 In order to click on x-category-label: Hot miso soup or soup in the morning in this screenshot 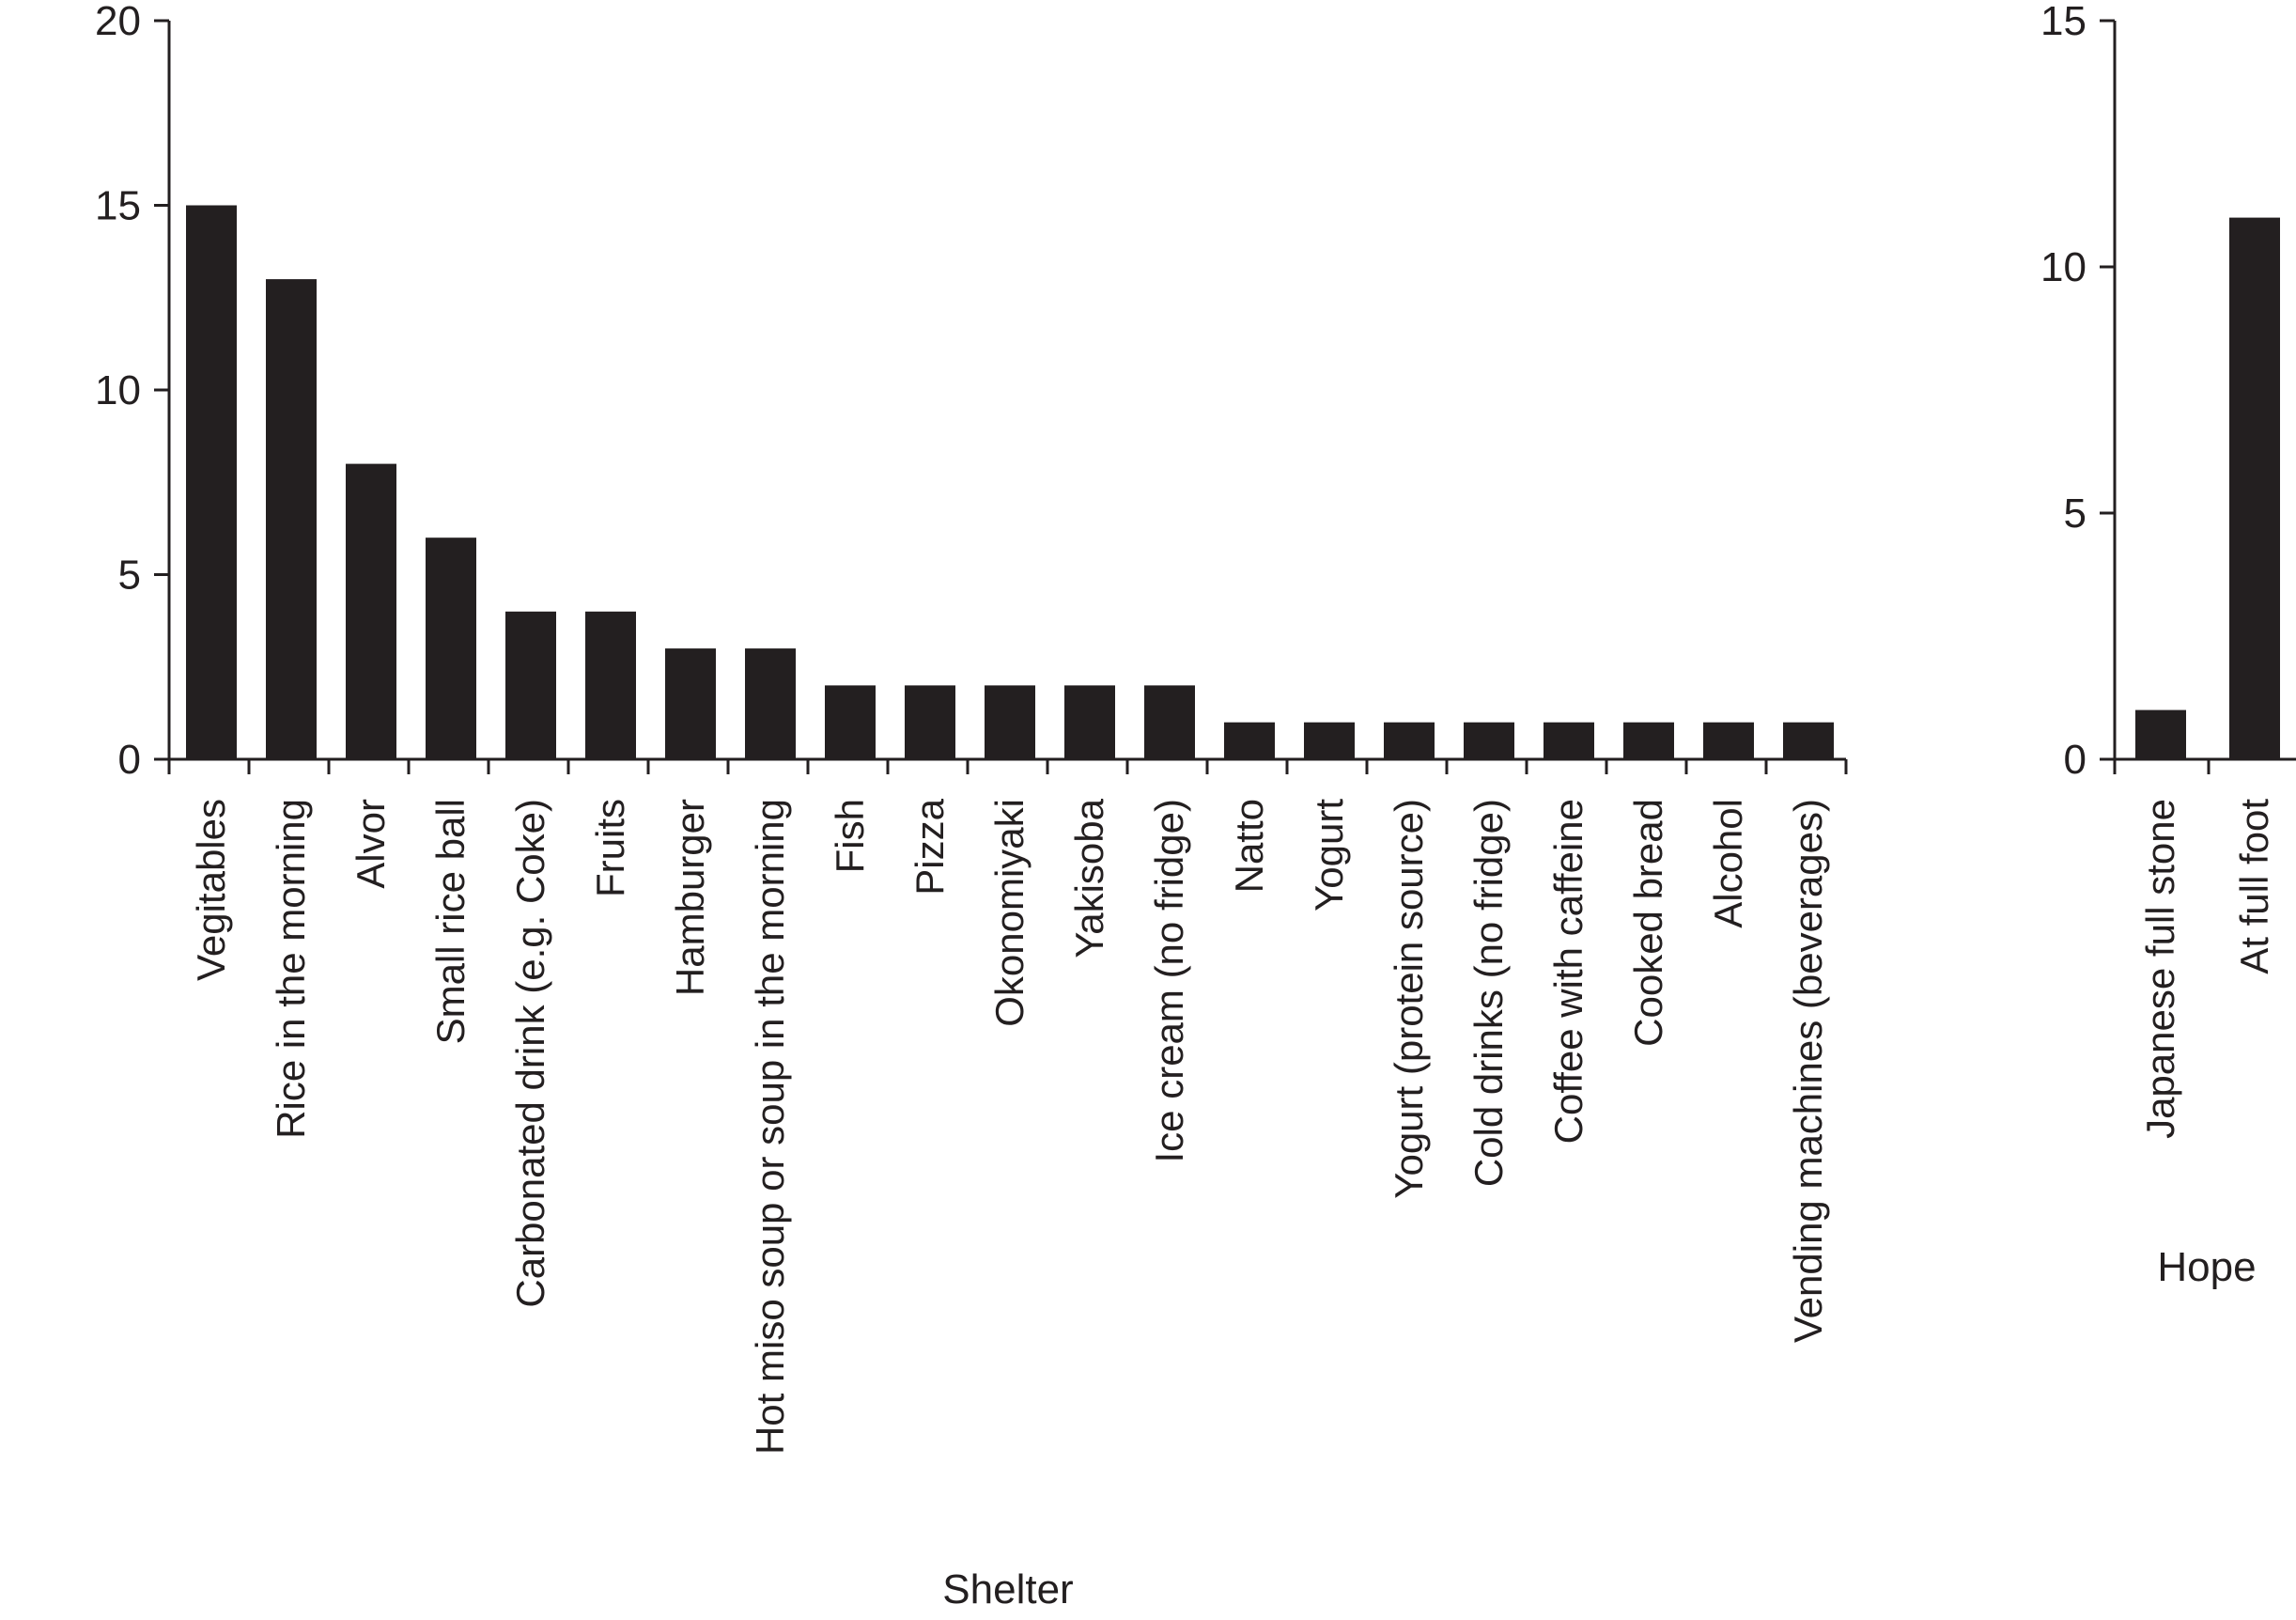, I will do `click(770, 1127)`.